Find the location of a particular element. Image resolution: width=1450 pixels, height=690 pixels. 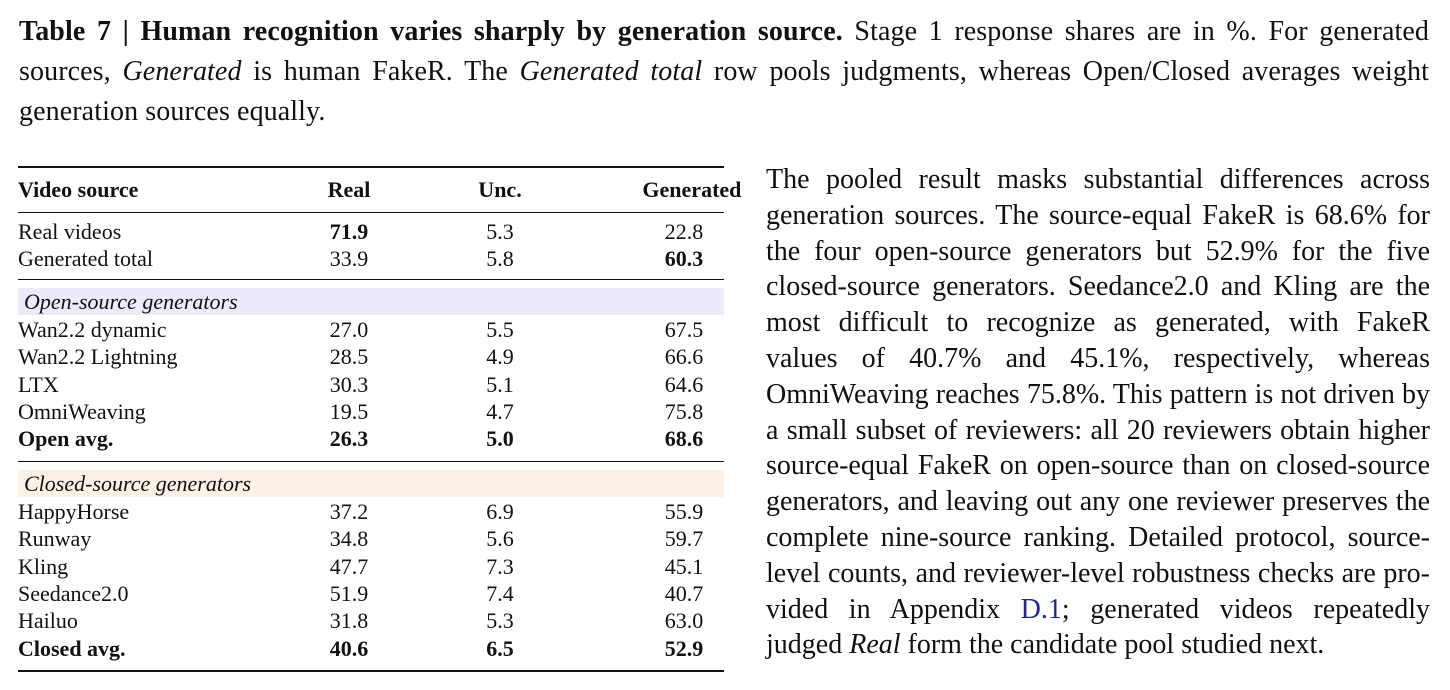

table-bottom-rule is located at coordinates (371, 671).